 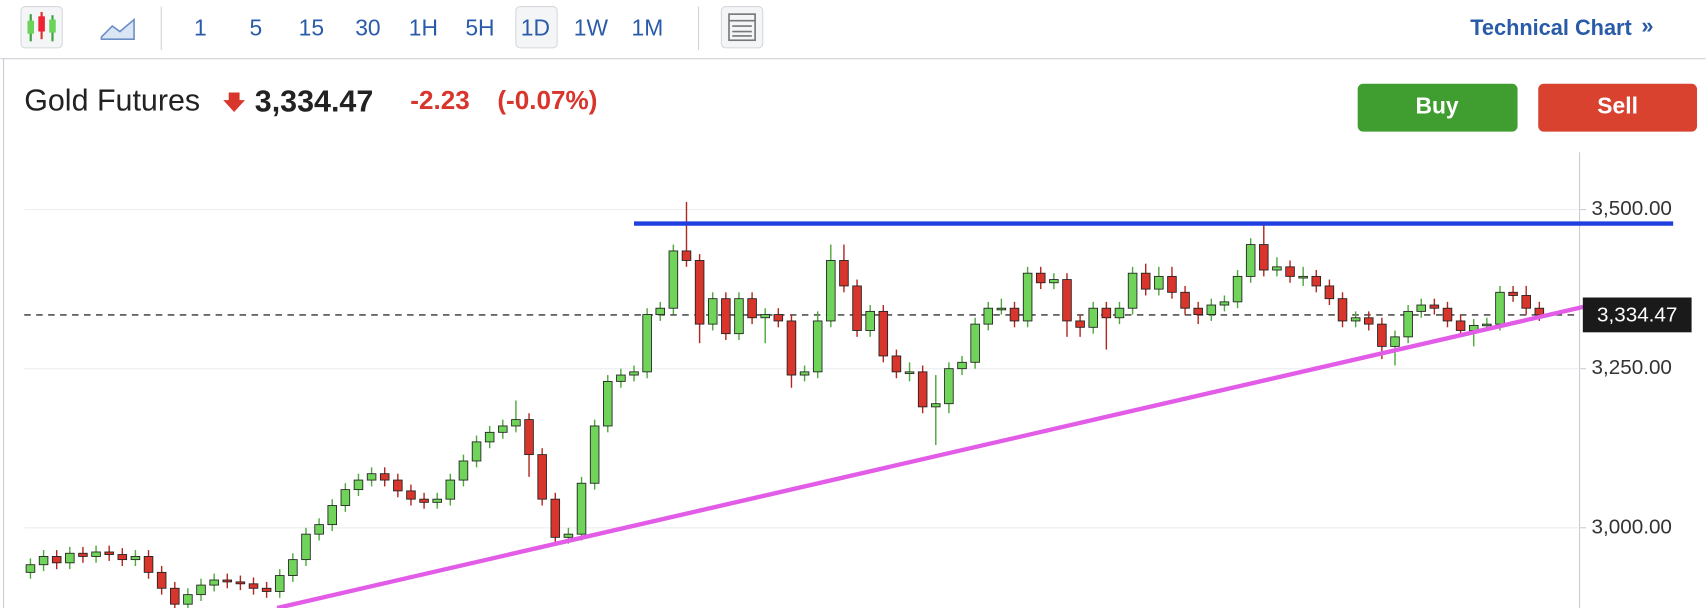 What do you see at coordinates (112, 100) in the screenshot?
I see `instrument-name: Gold Futures` at bounding box center [112, 100].